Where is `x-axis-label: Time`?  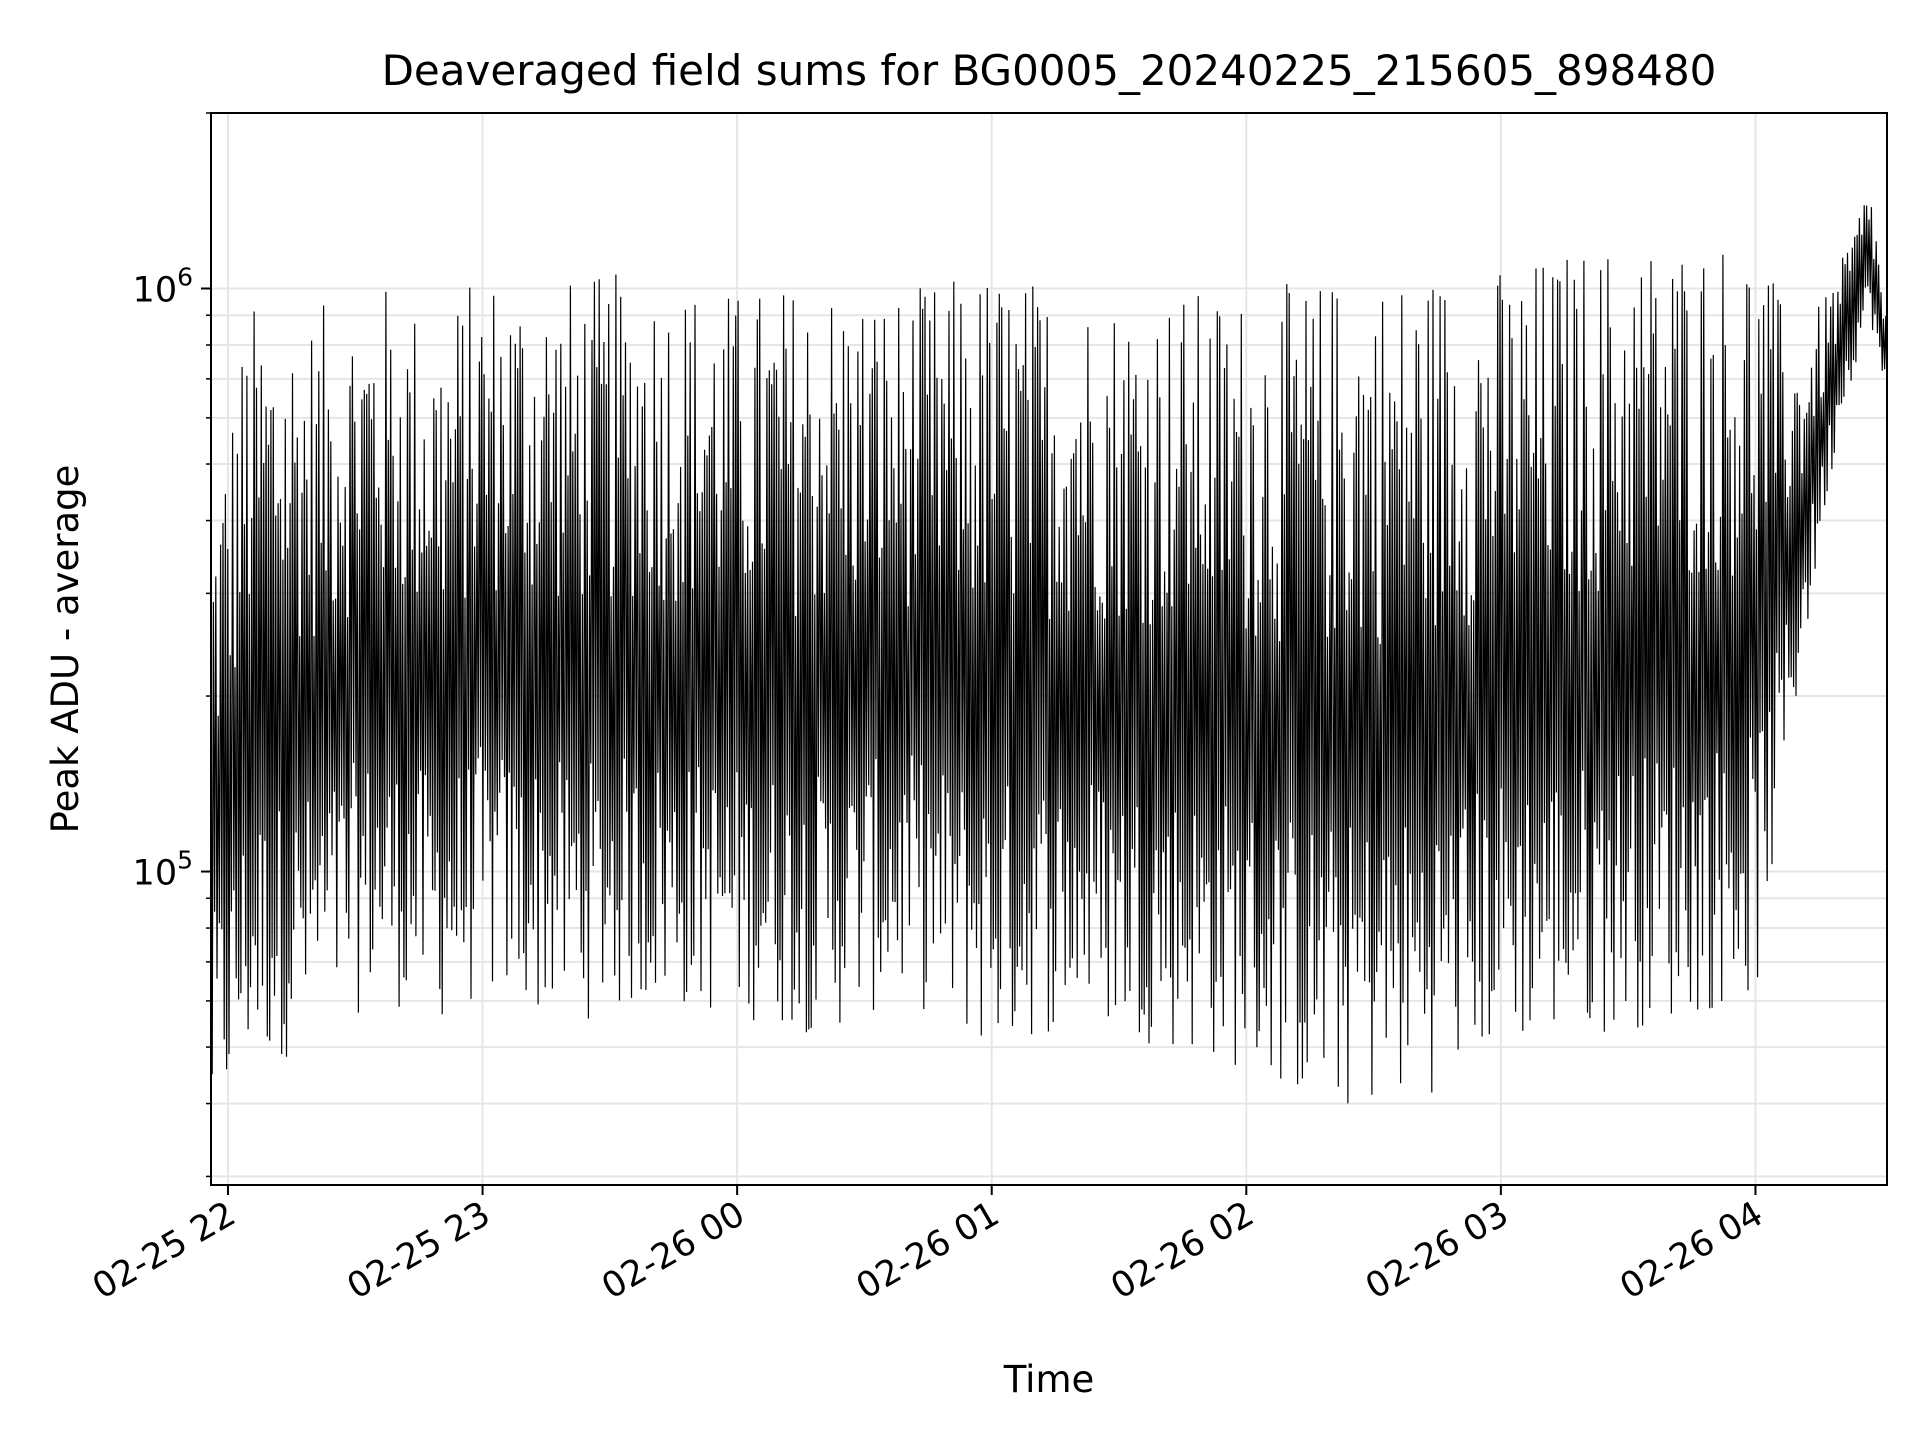 x-axis-label: Time is located at coordinates (1049, 1379).